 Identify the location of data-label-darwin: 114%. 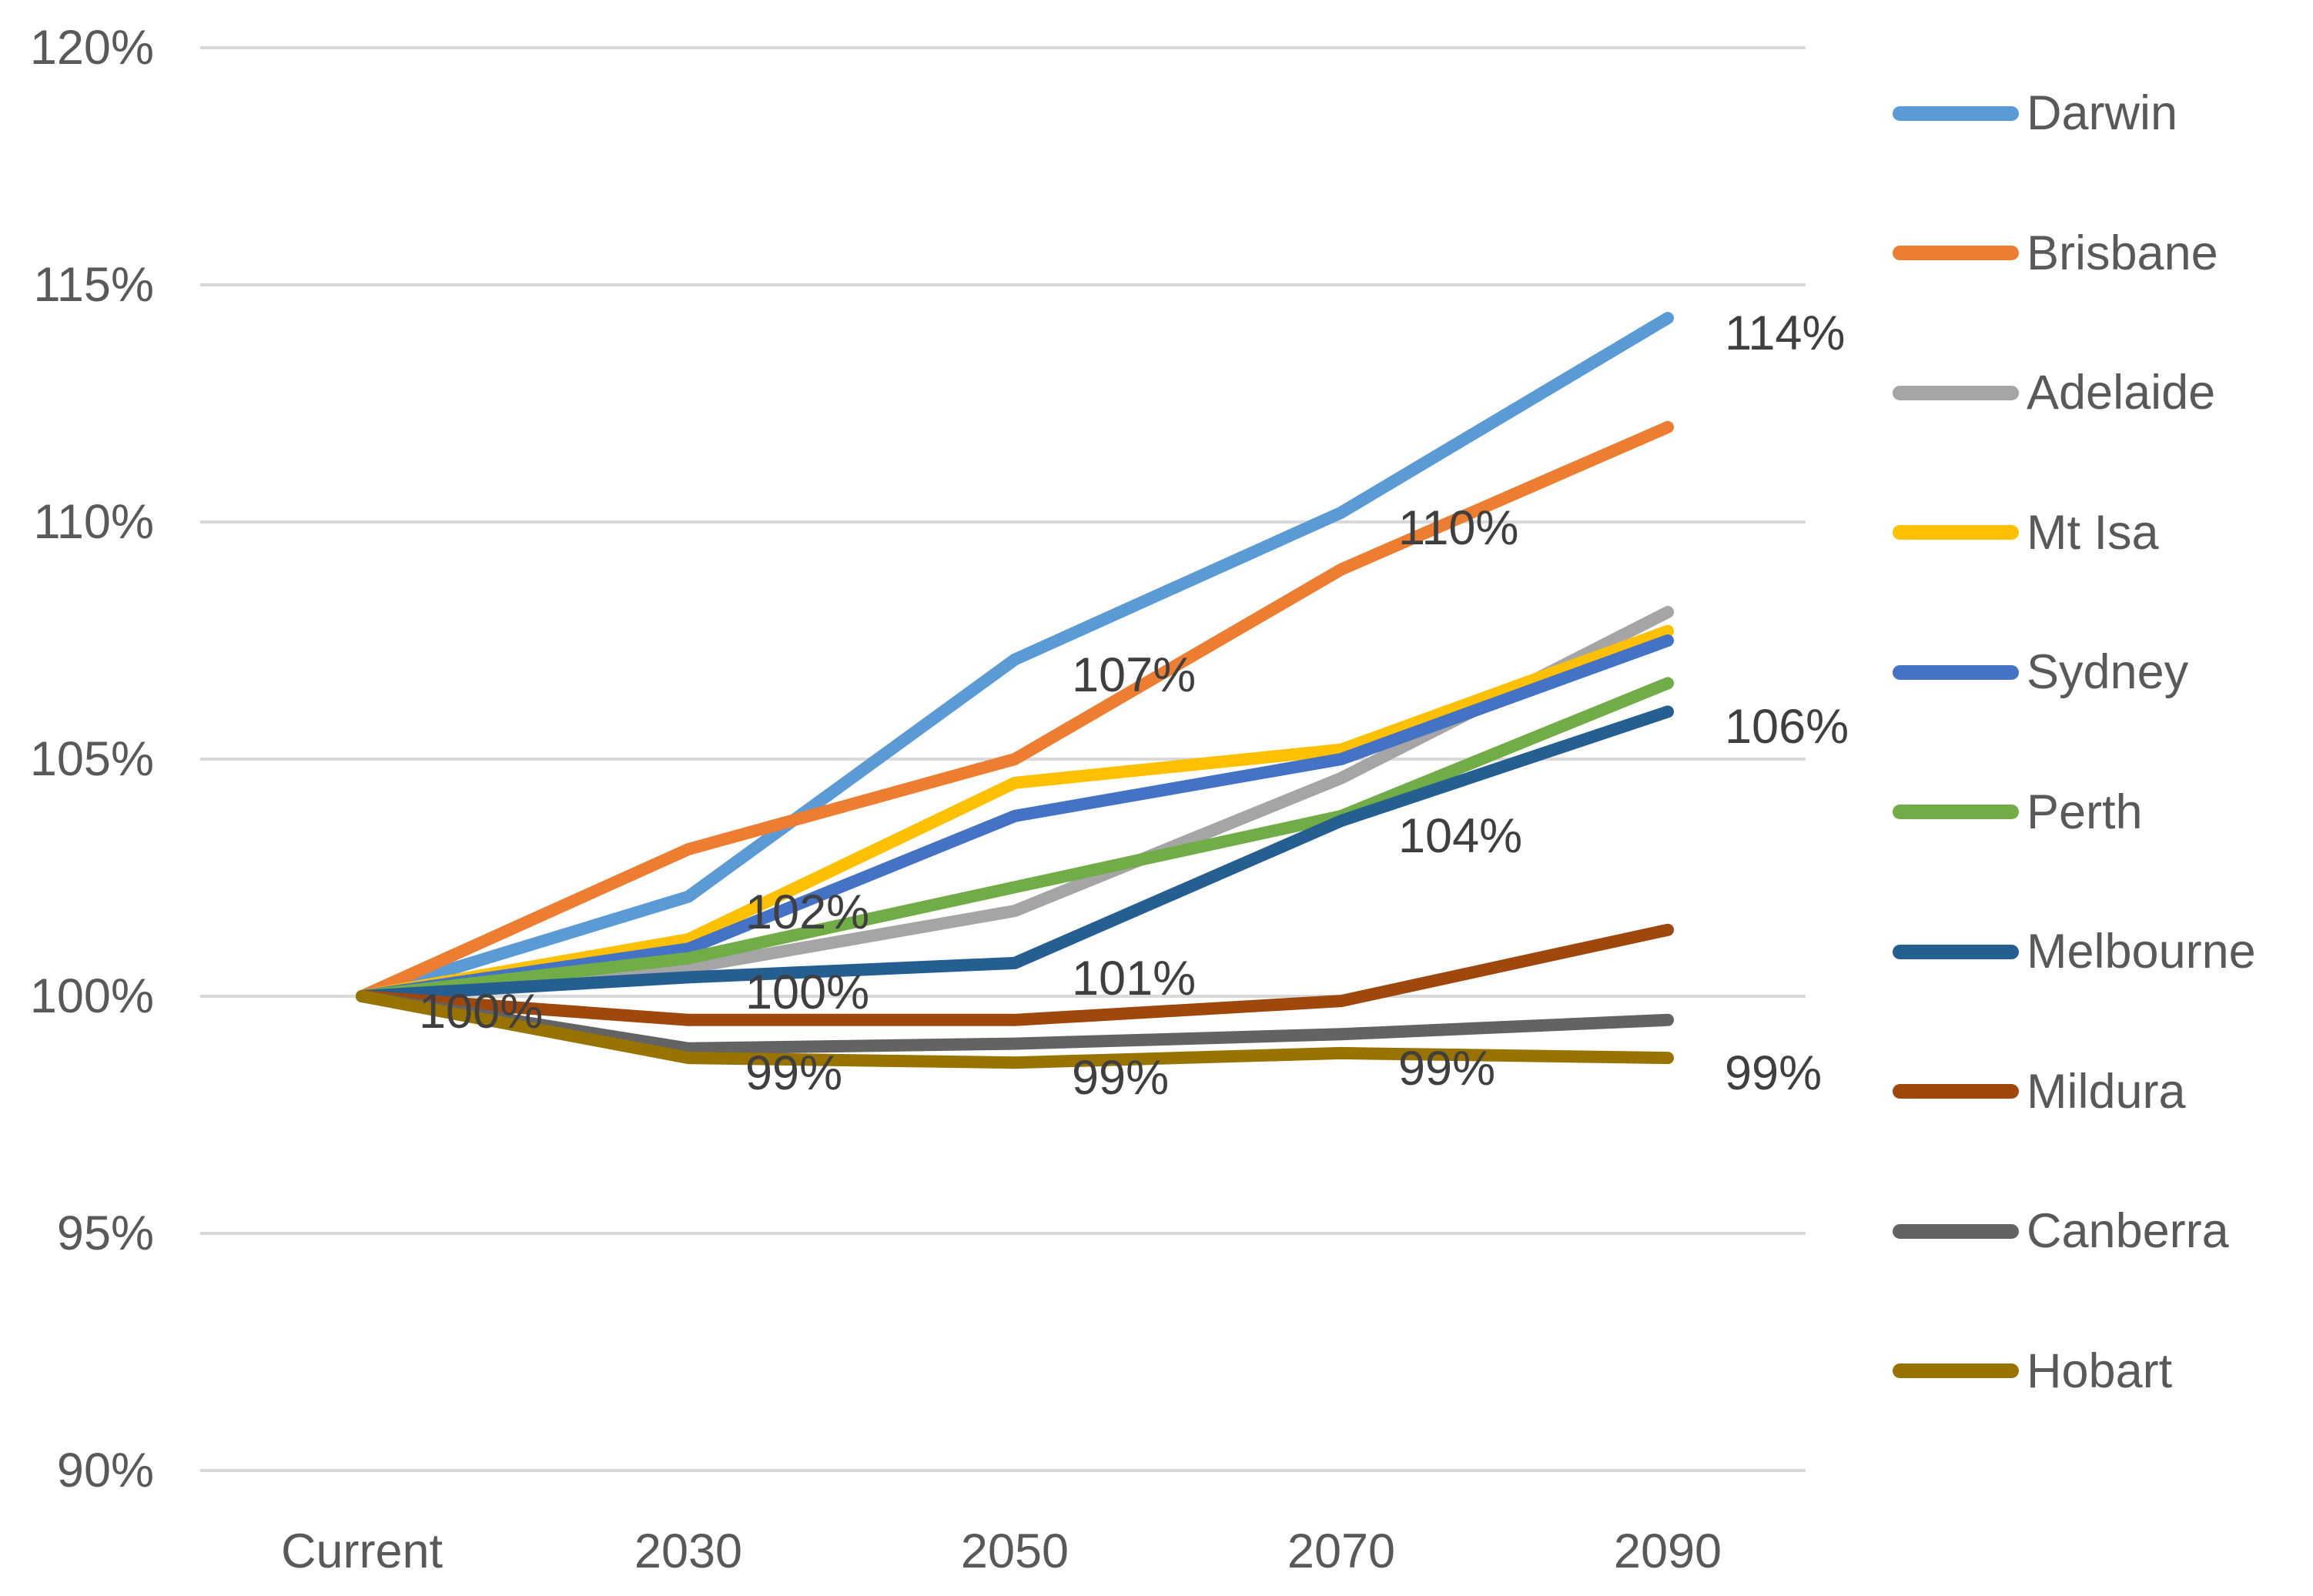
(1785, 334).